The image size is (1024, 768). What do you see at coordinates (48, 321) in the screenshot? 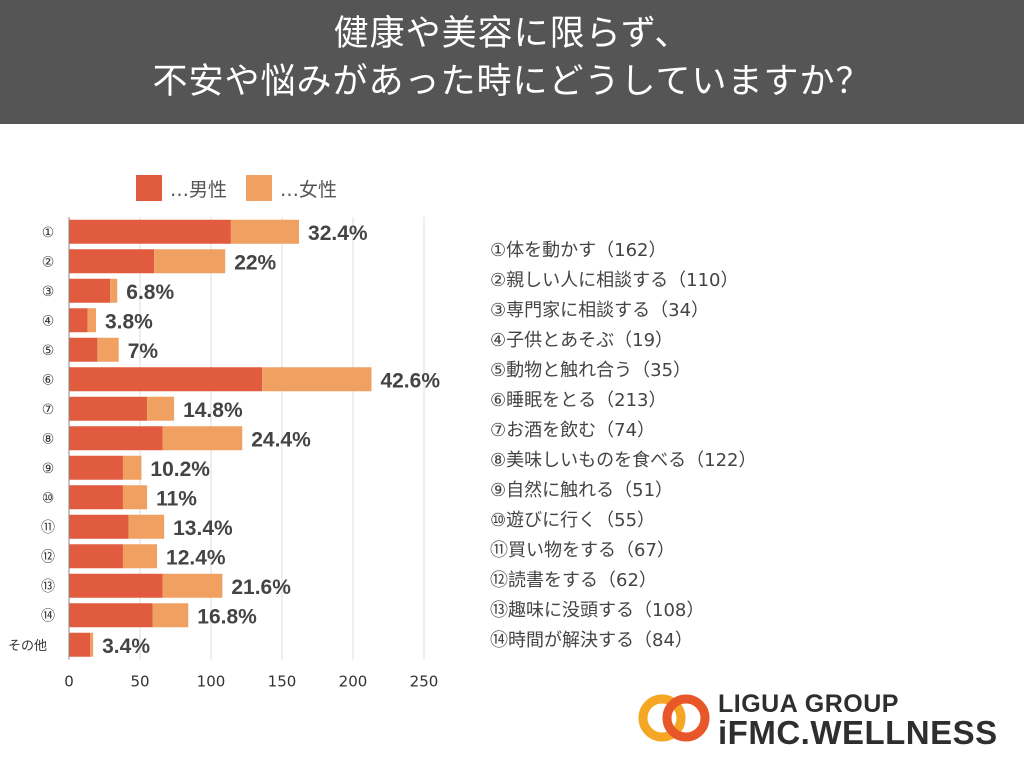
I see `category-label-4: ④` at bounding box center [48, 321].